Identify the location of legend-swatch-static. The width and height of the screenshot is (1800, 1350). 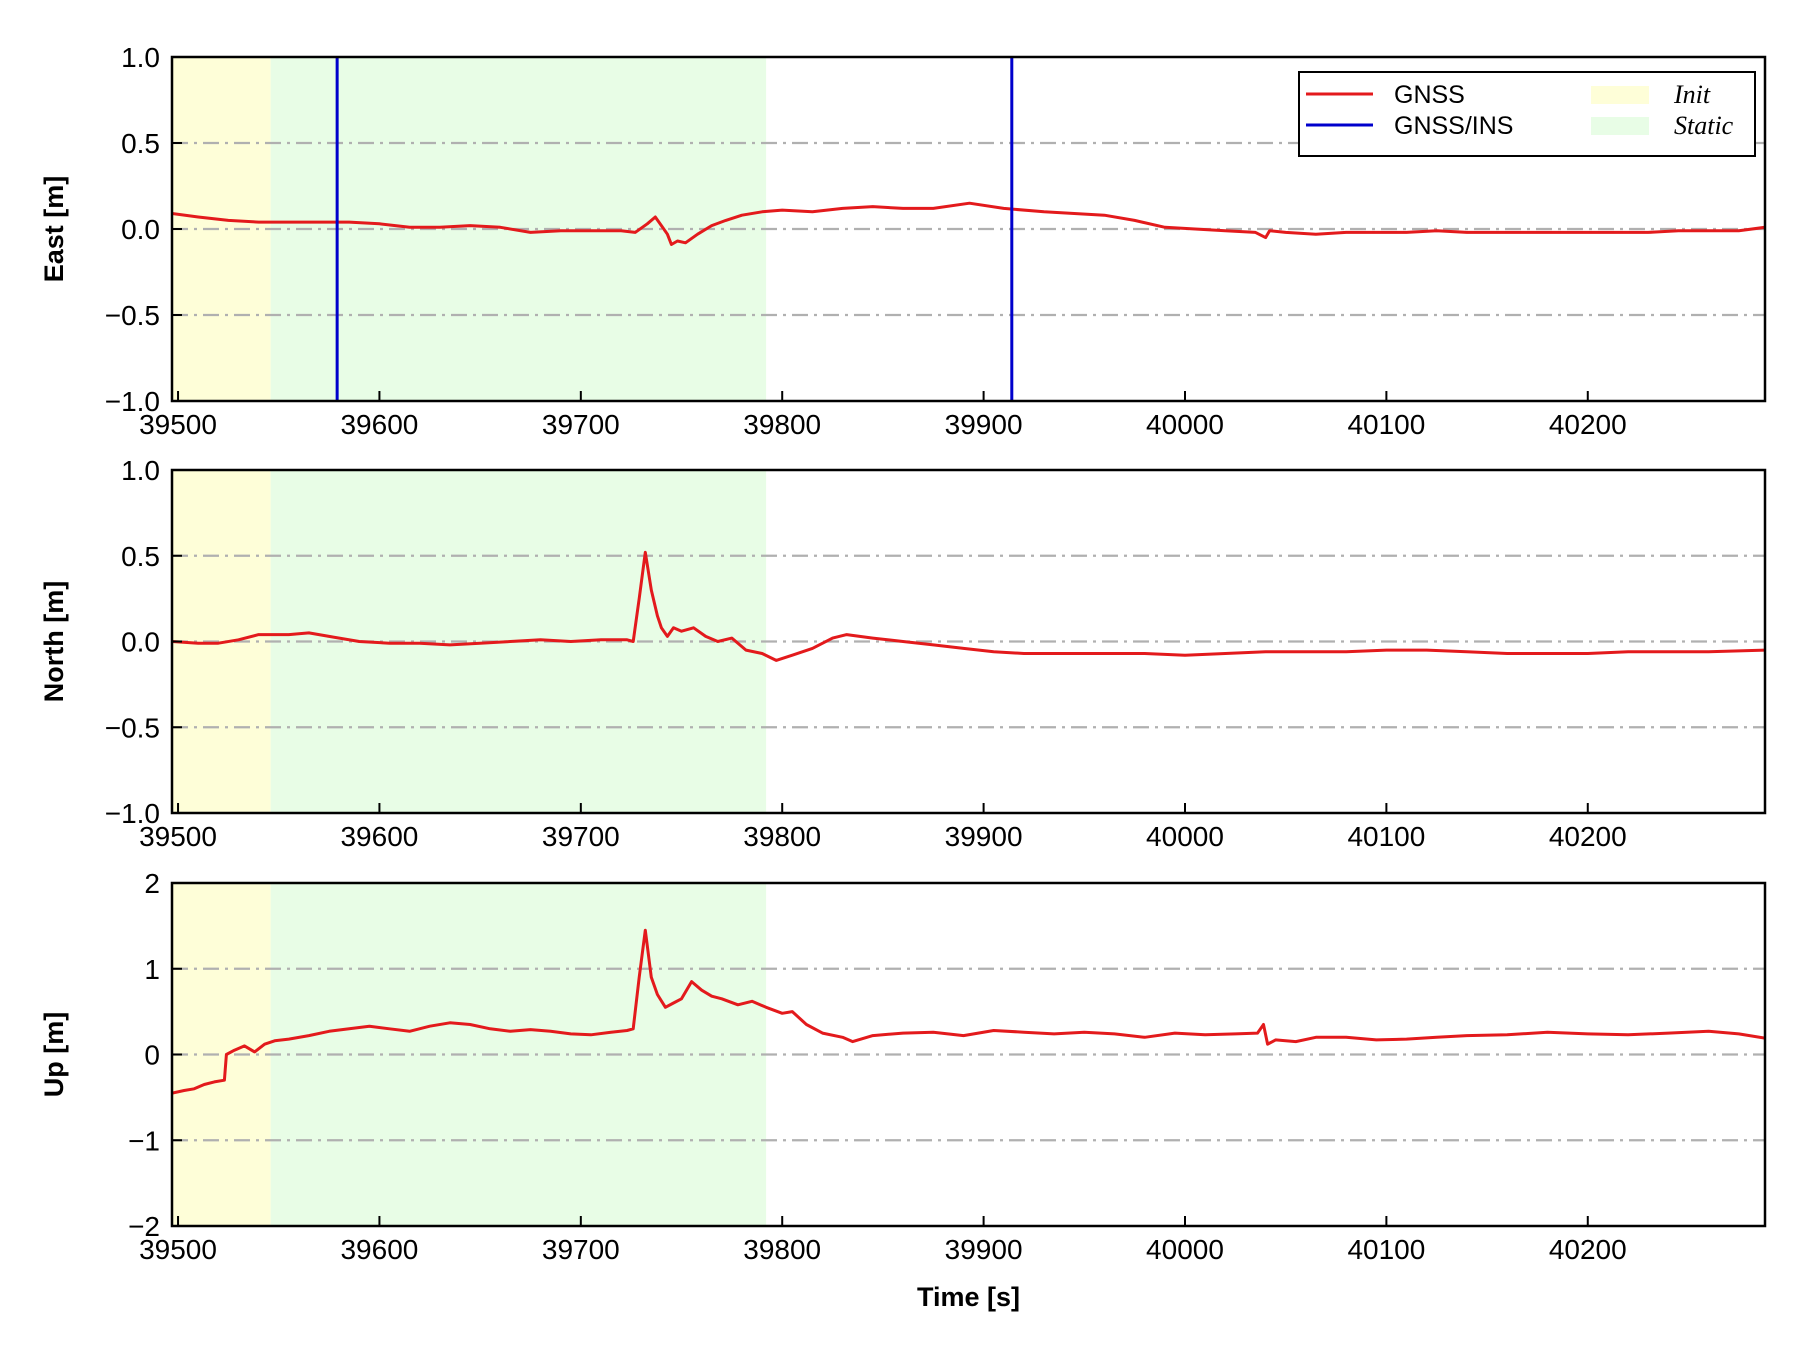
(1620, 126).